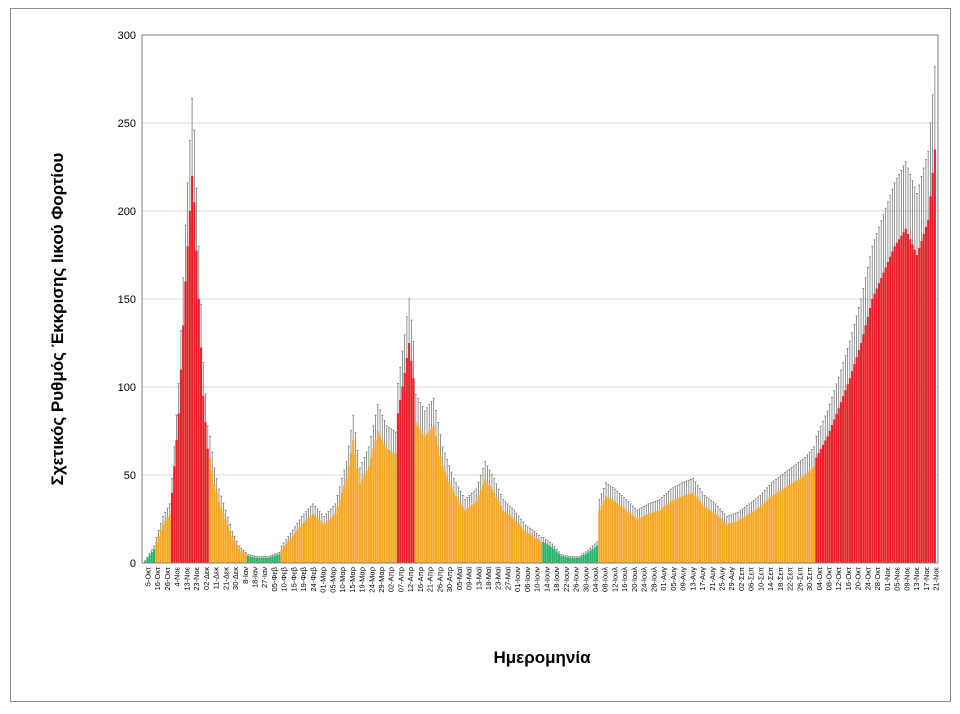 The image size is (960, 714). I want to click on x-tick-label: 19-Μαρ, so click(362, 580).